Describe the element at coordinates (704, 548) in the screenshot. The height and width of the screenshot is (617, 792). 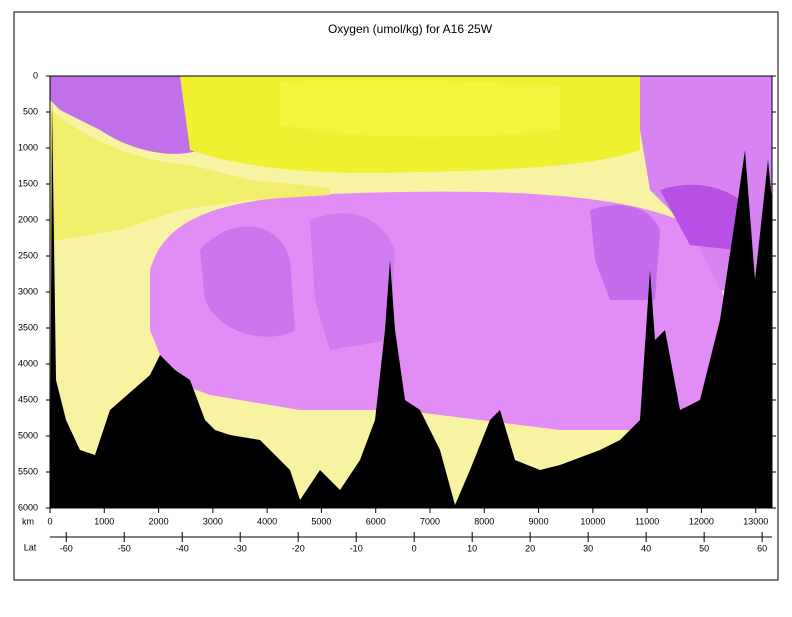
I see `lat-tick-label: 50` at that location.